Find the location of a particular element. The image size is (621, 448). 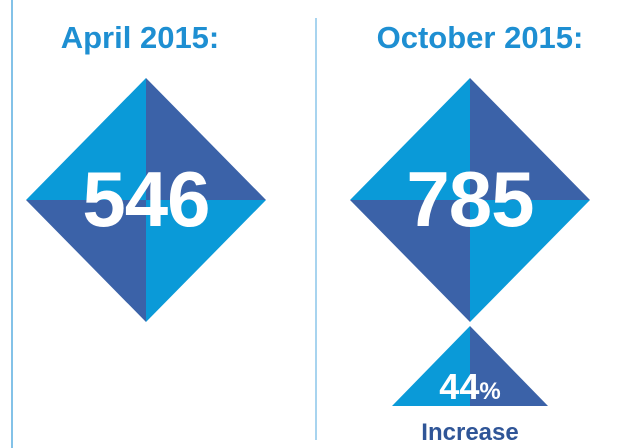

change-label: Increase is located at coordinates (469, 432).